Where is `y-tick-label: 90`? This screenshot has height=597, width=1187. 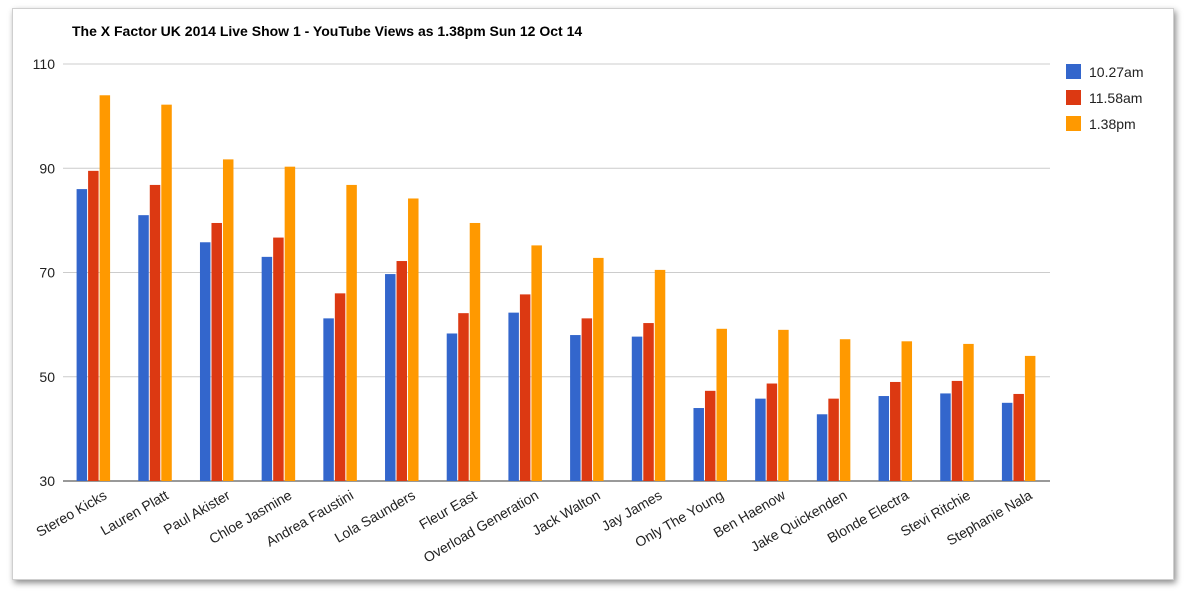
y-tick-label: 90 is located at coordinates (47, 168).